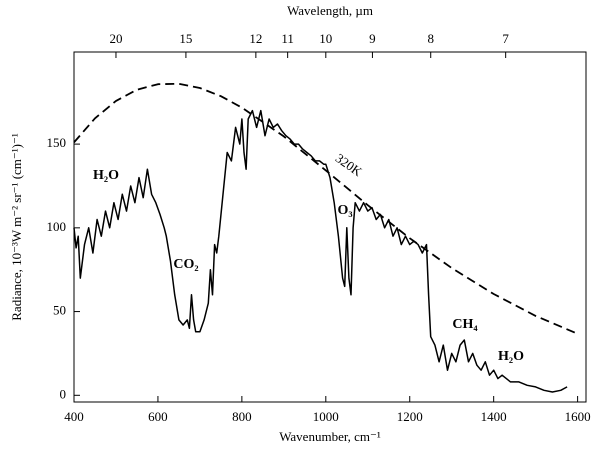 This screenshot has height=455, width=605. Describe the element at coordinates (330, 436) in the screenshot. I see `x-axis-label: Wavenumber, cm⁻¹` at that location.